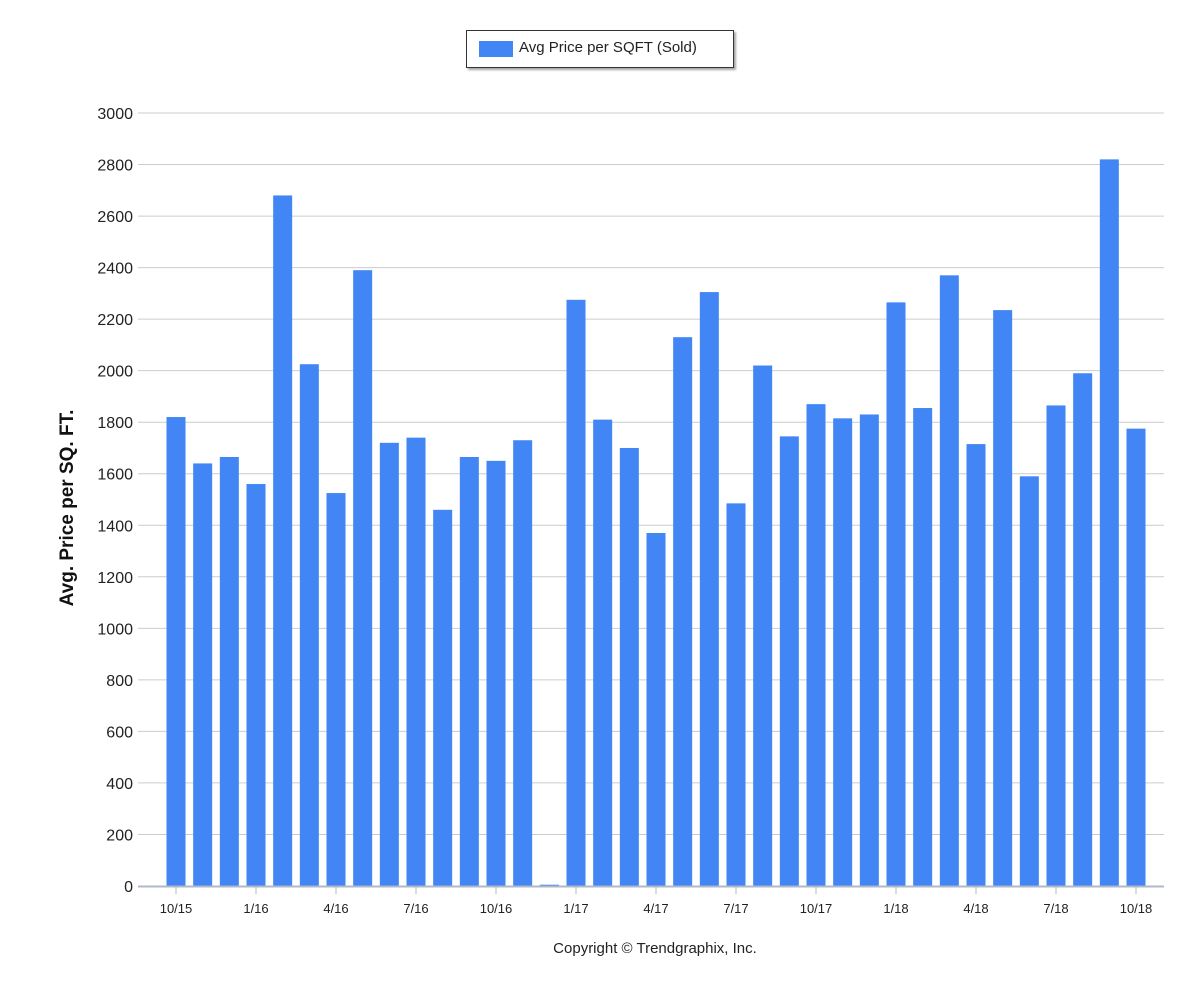  Describe the element at coordinates (115, 269) in the screenshot. I see `y-tick-label: 2400` at that location.